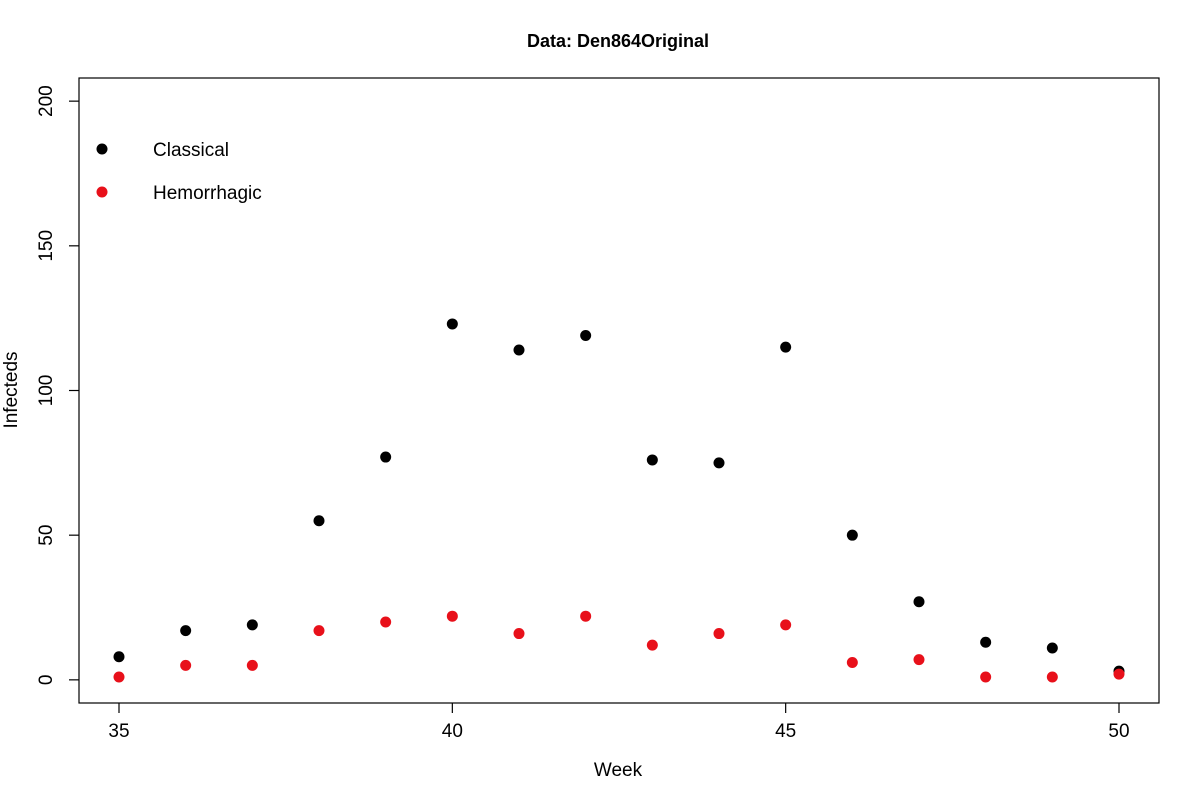 Image resolution: width=1200 pixels, height=800 pixels. Describe the element at coordinates (46, 391) in the screenshot. I see `y-tick-label: 100` at that location.